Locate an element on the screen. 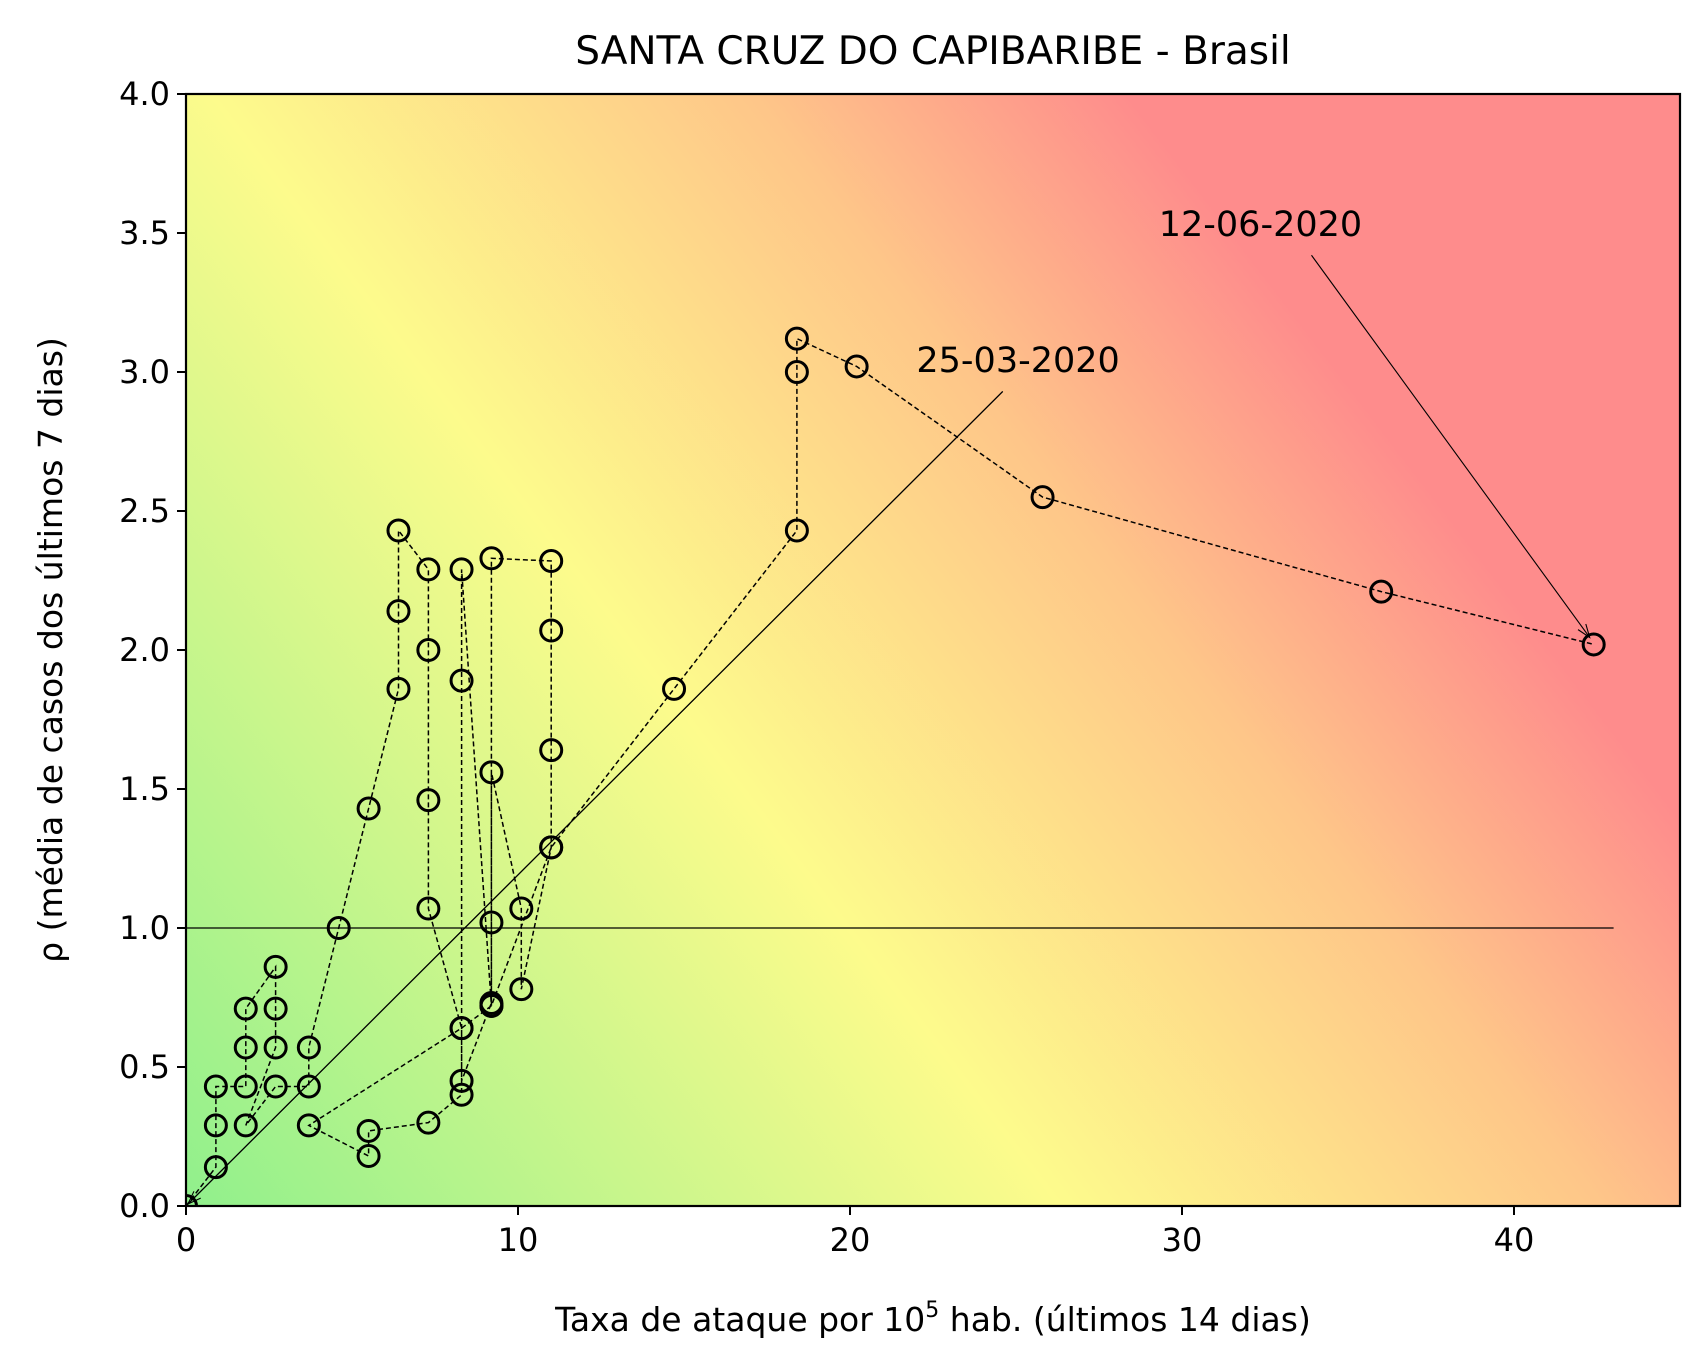 The width and height of the screenshot is (1703, 1370). y-tick-label: 2.0 is located at coordinates (144, 650).